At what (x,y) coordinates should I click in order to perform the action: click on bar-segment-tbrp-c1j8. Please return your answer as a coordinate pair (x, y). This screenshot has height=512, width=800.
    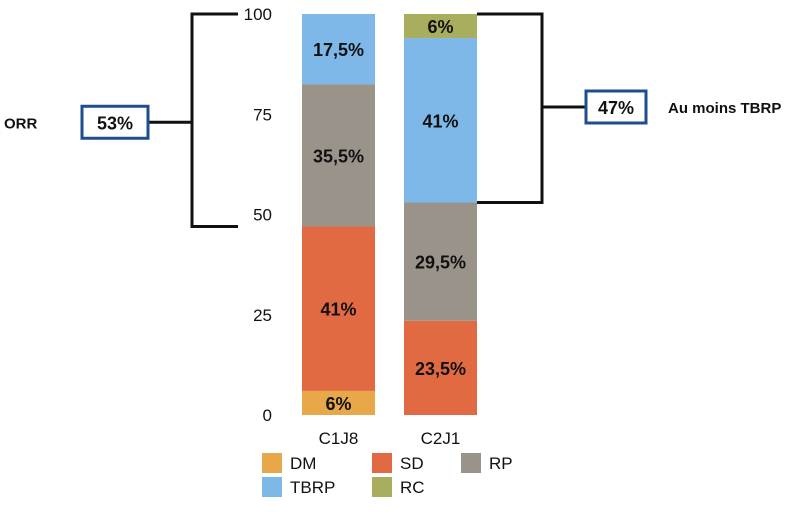
    Looking at the image, I should click on (338, 49).